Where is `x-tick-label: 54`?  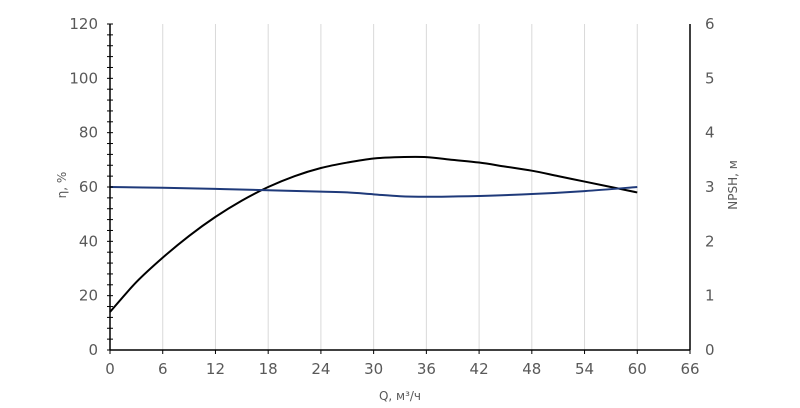 x-tick-label: 54 is located at coordinates (584, 369).